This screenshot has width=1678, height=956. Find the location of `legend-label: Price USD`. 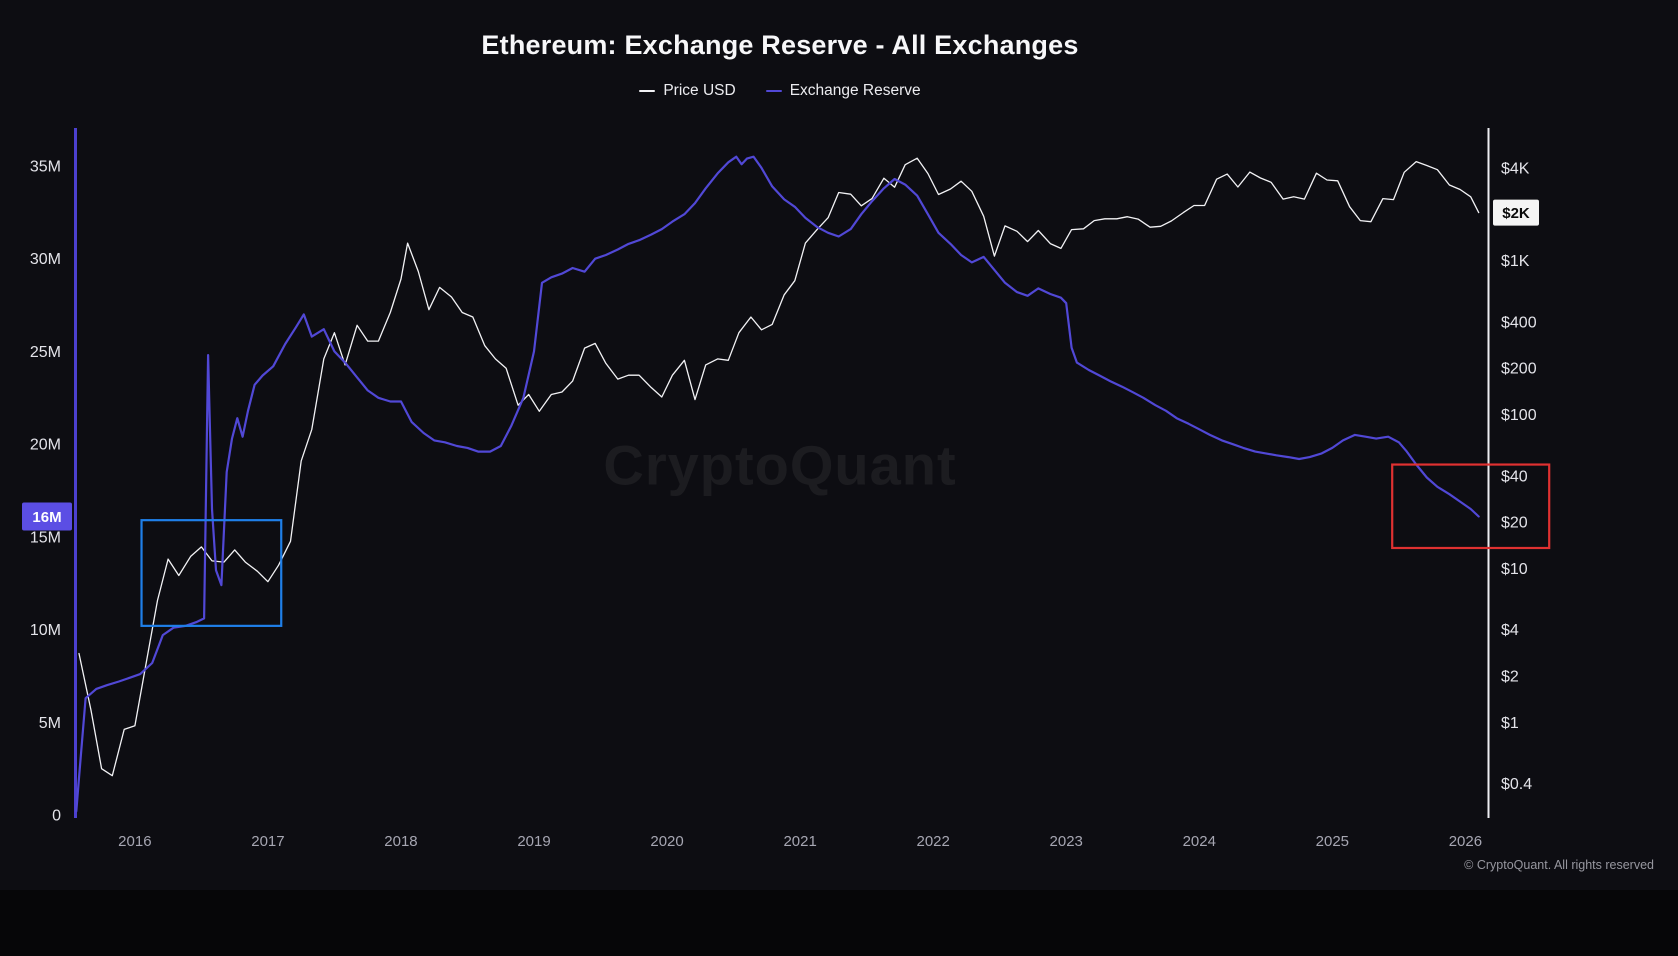

legend-label: Price USD is located at coordinates (699, 90).